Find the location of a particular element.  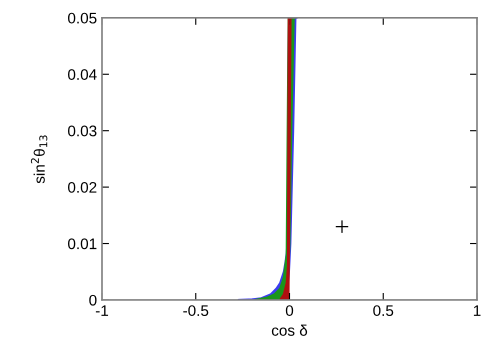

x-axis-title: cos δ is located at coordinates (290, 330).